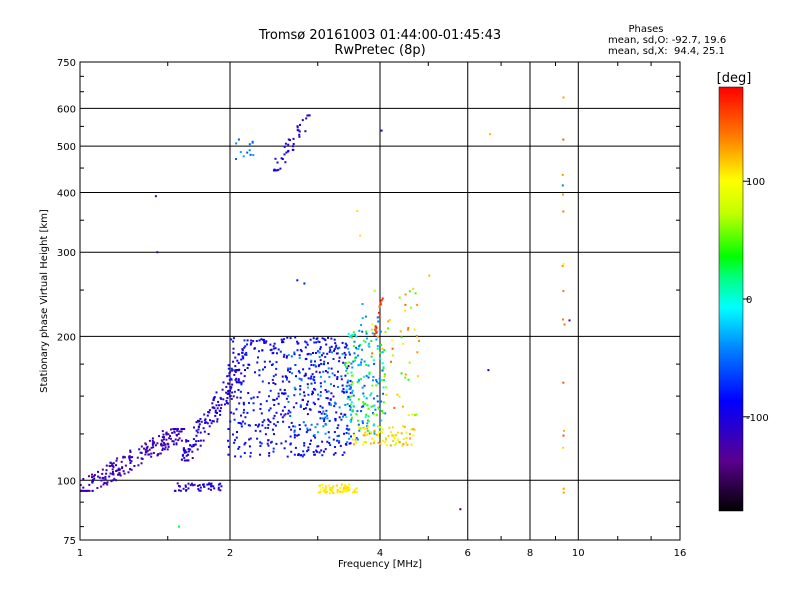 This screenshot has height=600, width=800. I want to click on y-tick-label: 75, so click(69, 541).